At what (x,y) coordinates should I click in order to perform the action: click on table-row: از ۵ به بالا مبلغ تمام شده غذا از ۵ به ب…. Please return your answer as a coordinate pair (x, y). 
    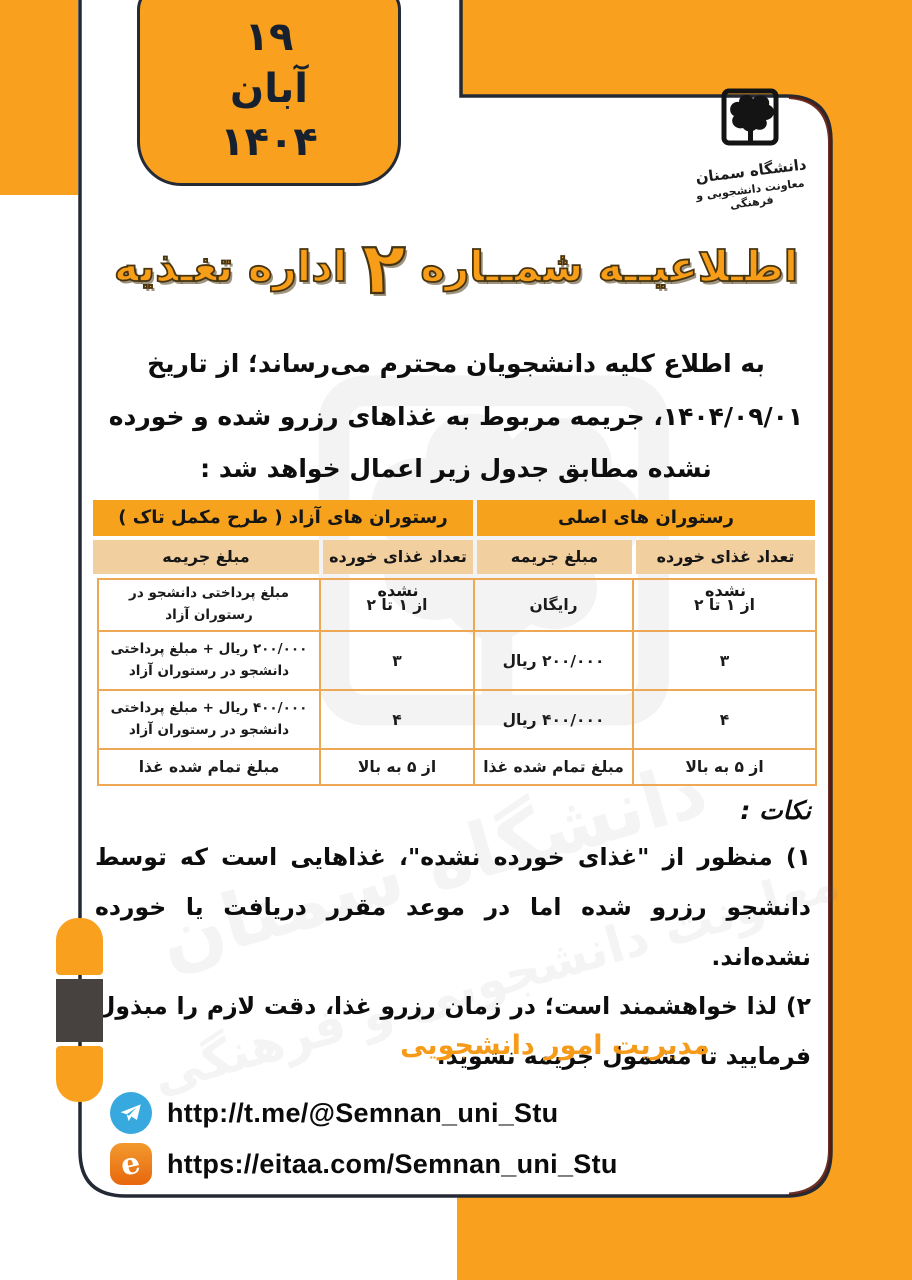
    Looking at the image, I should click on (457, 767).